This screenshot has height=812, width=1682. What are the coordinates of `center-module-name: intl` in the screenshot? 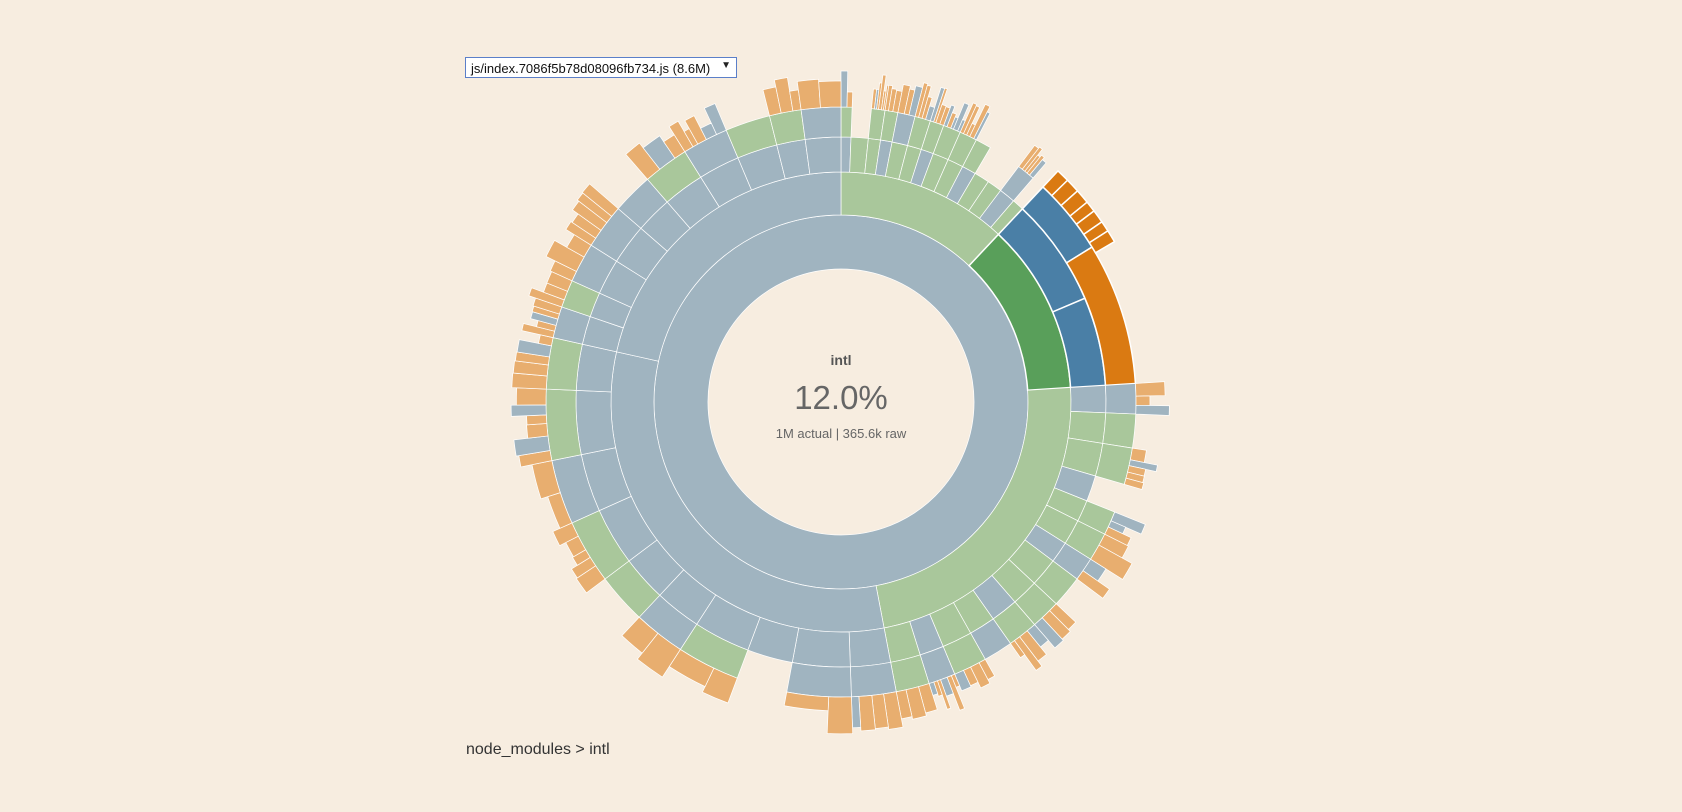 It's located at (841, 360).